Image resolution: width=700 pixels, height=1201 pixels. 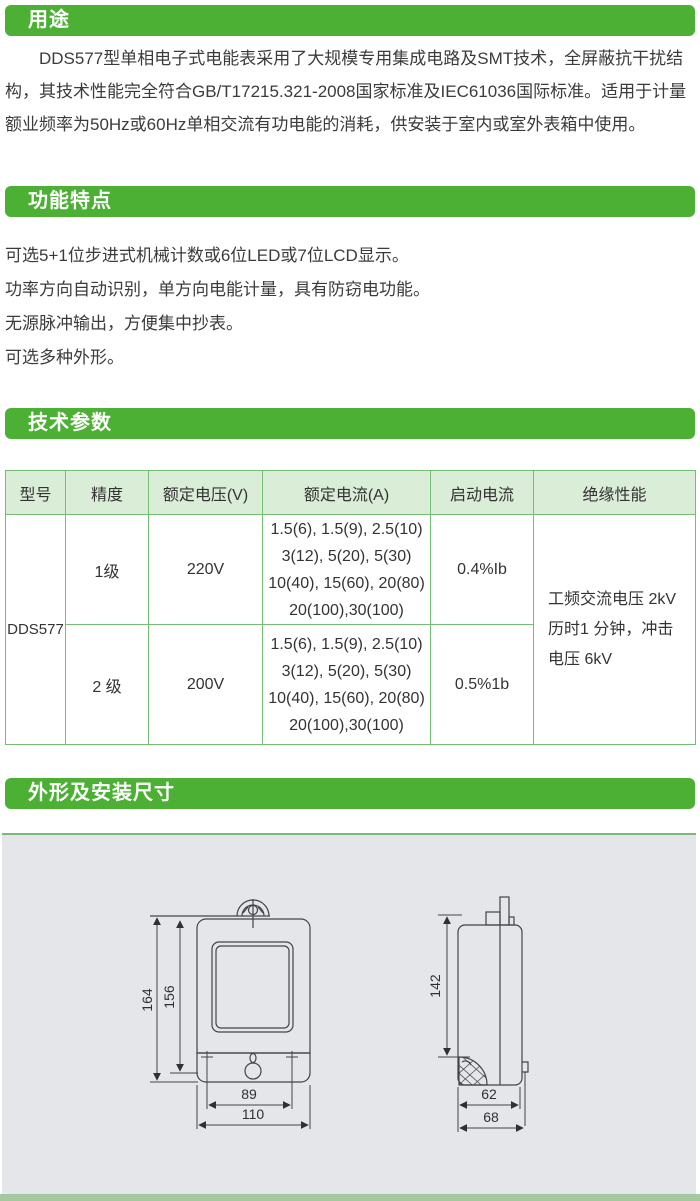 What do you see at coordinates (70, 201) in the screenshot?
I see `section-title: 功能特点` at bounding box center [70, 201].